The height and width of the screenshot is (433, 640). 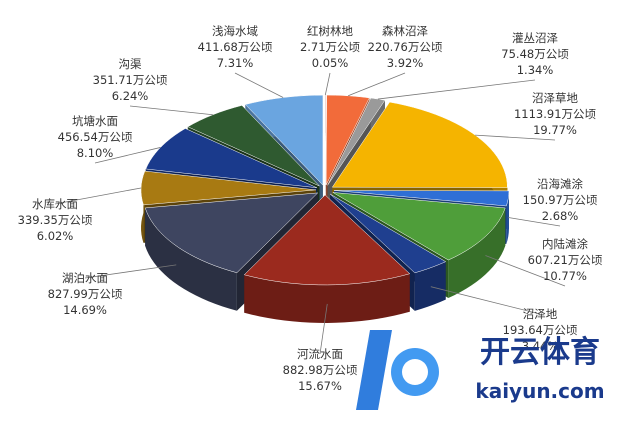 What do you see at coordinates (330, 63) in the screenshot?
I see `percent-label: 0.05%` at bounding box center [330, 63].